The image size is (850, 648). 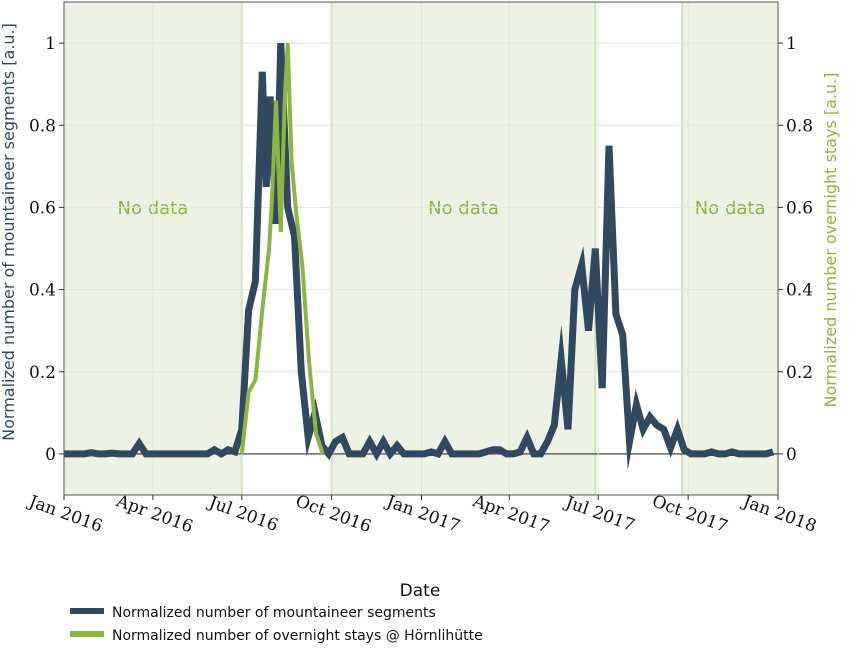 What do you see at coordinates (422, 514) in the screenshot?
I see `x-tick-label-4: Jan 2017` at bounding box center [422, 514].